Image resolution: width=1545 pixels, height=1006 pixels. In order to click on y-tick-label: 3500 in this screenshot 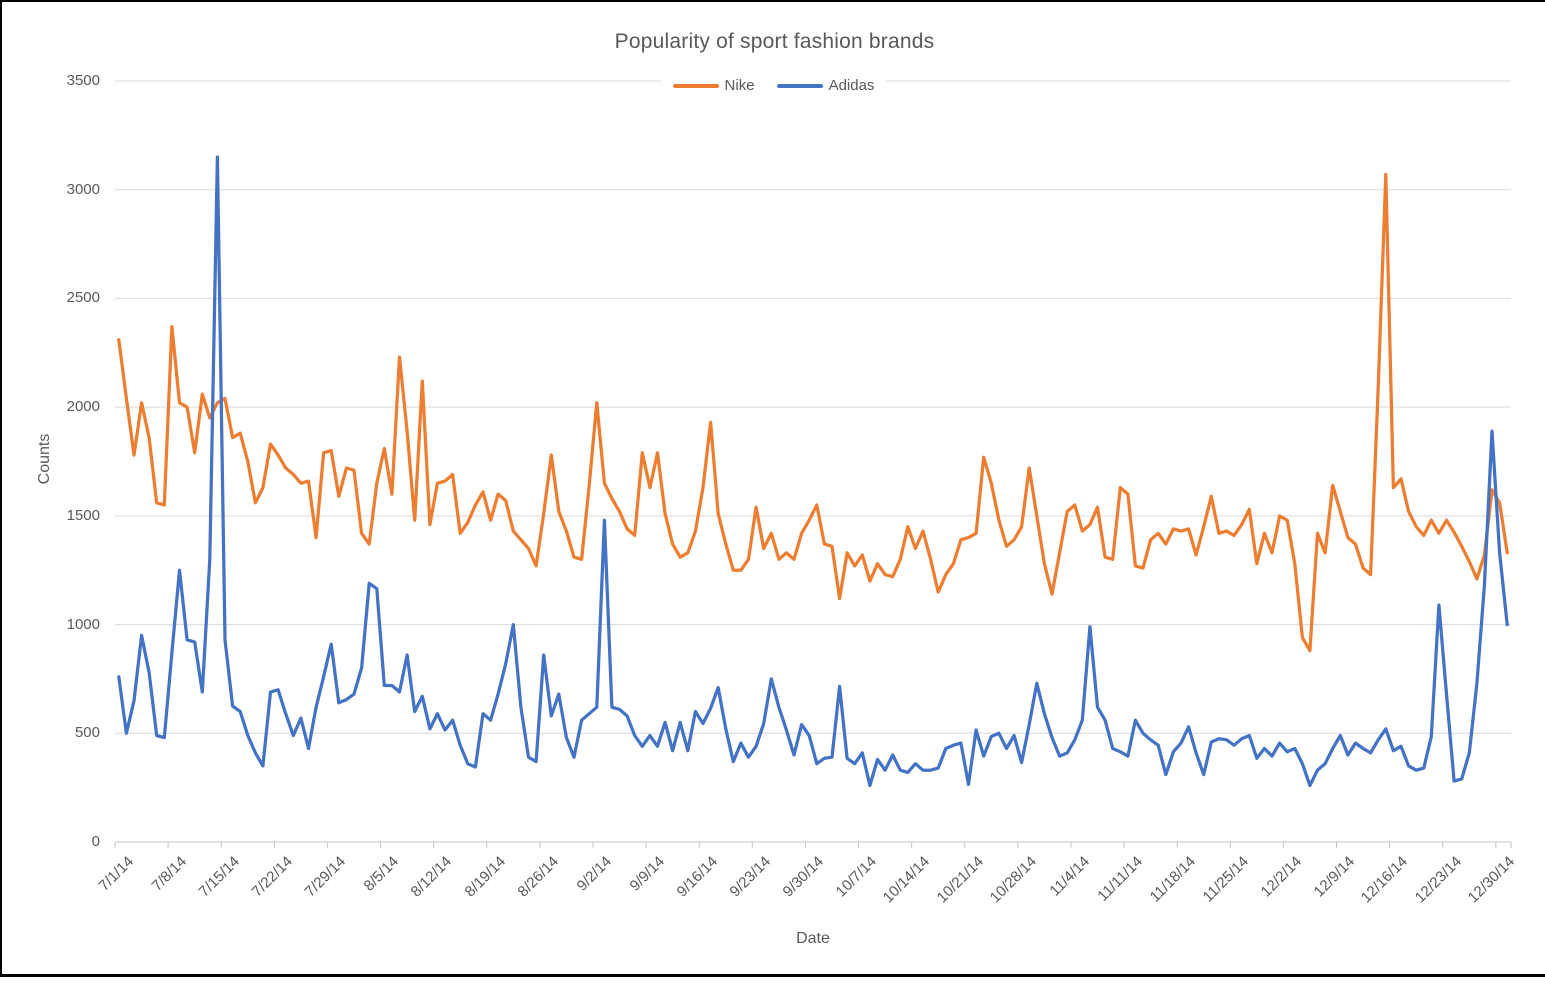, I will do `click(83, 80)`.